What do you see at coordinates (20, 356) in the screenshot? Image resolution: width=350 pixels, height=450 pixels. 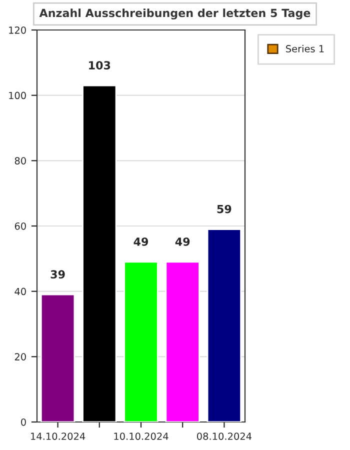 I see `y-tick-label: 20` at bounding box center [20, 356].